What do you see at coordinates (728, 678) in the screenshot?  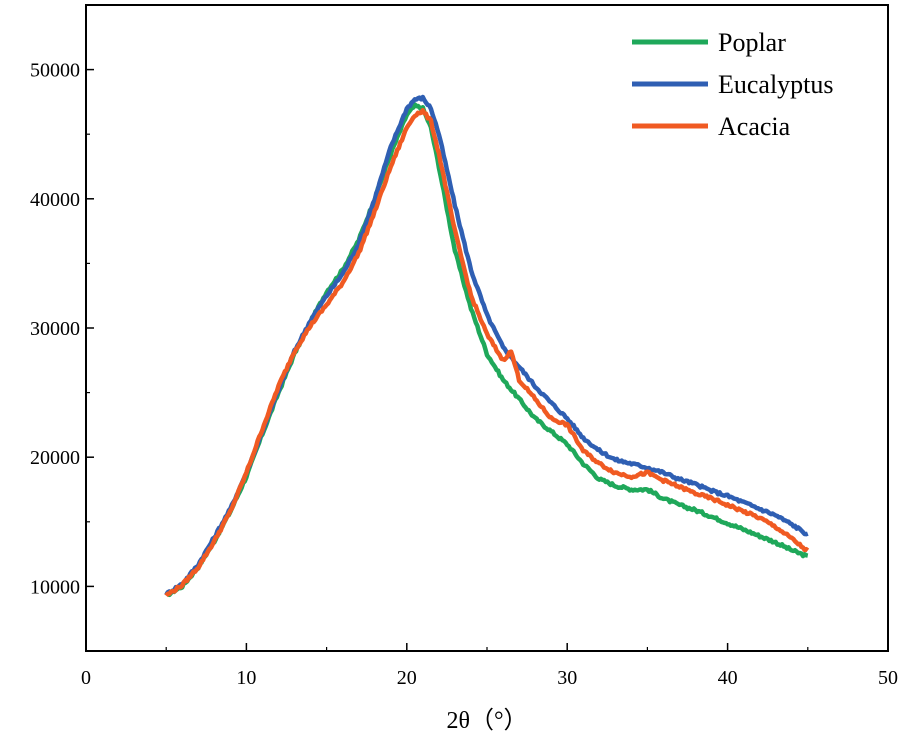 I see `x-tick-label: 40` at bounding box center [728, 678].